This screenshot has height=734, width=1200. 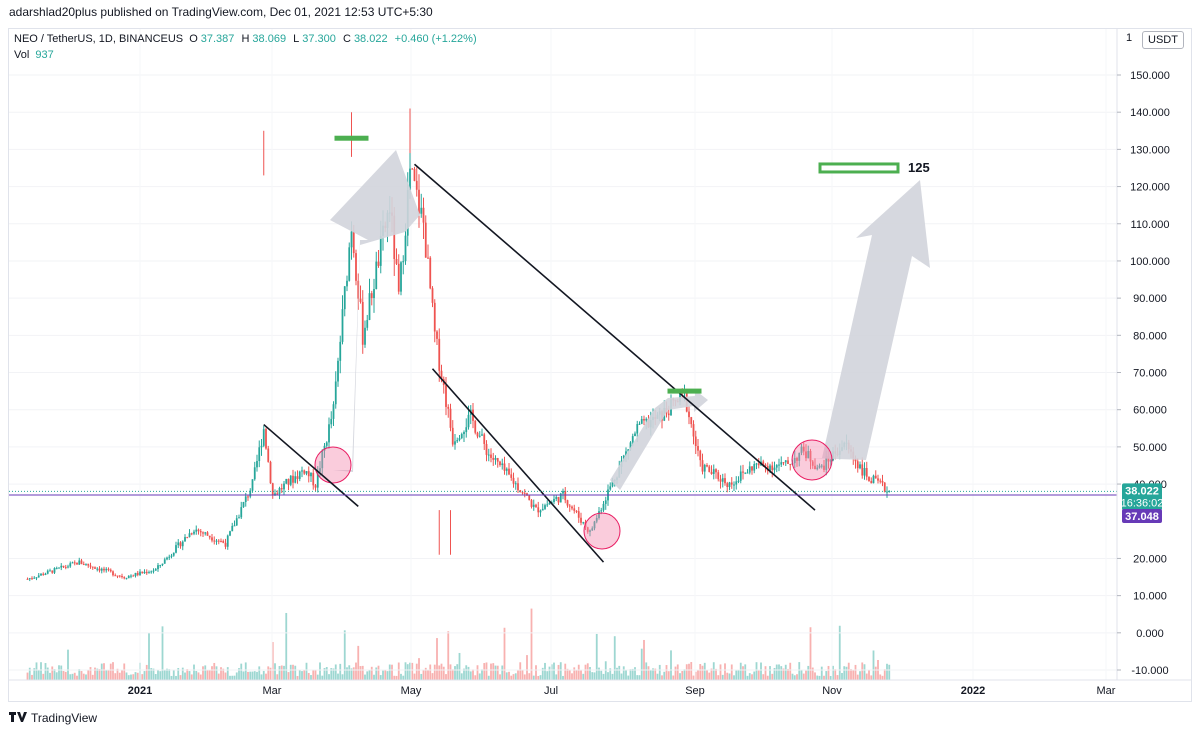 I want to click on time-axis-label: Nov, so click(x=832, y=691).